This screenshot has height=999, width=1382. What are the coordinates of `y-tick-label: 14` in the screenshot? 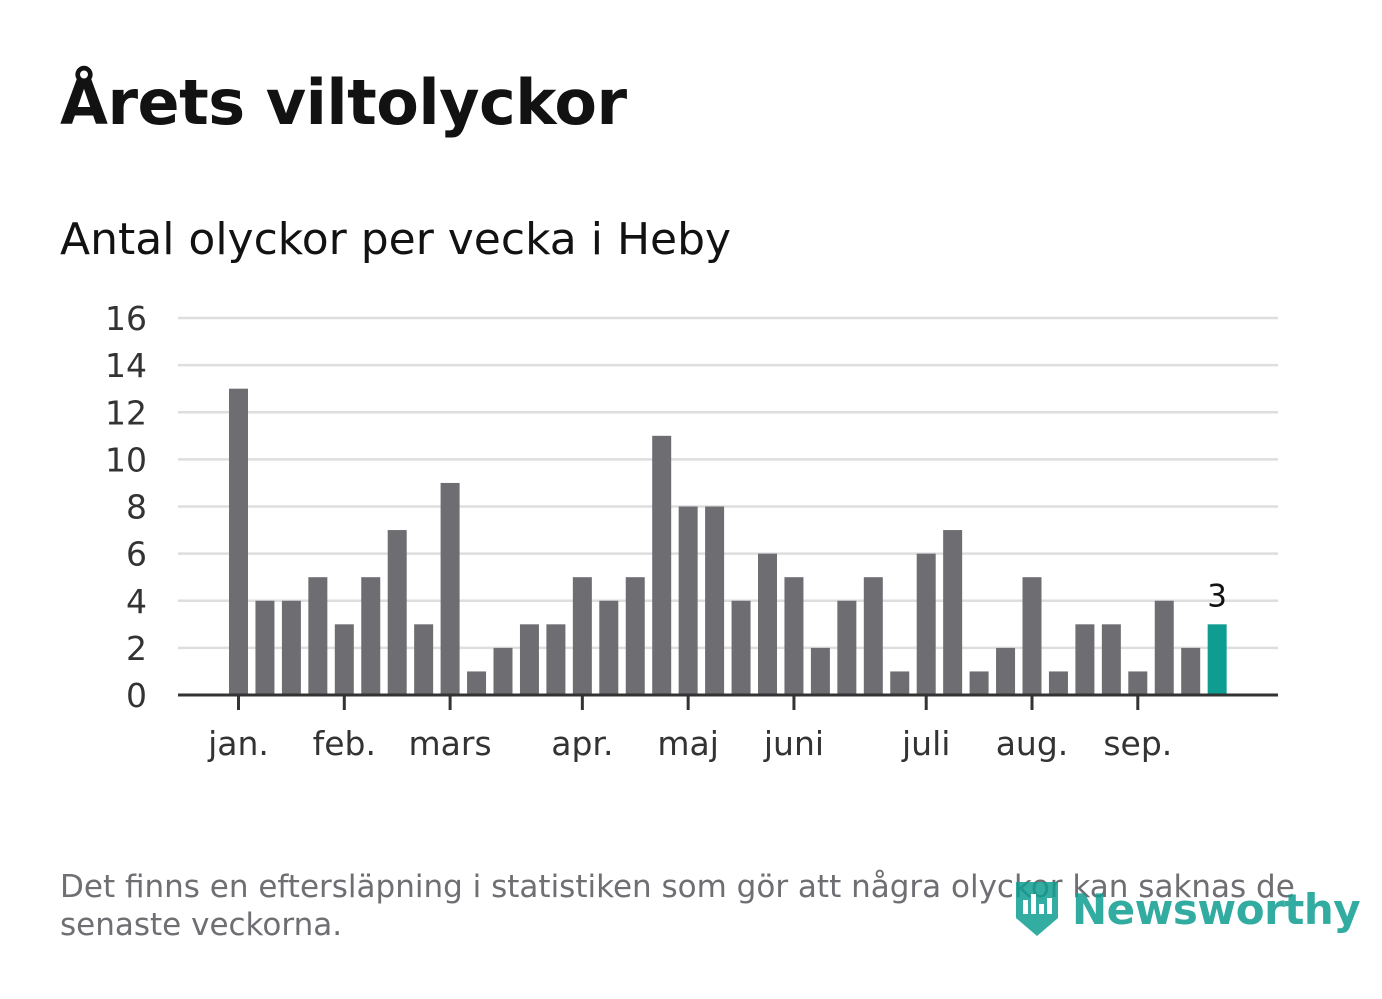 It's located at (126, 365).